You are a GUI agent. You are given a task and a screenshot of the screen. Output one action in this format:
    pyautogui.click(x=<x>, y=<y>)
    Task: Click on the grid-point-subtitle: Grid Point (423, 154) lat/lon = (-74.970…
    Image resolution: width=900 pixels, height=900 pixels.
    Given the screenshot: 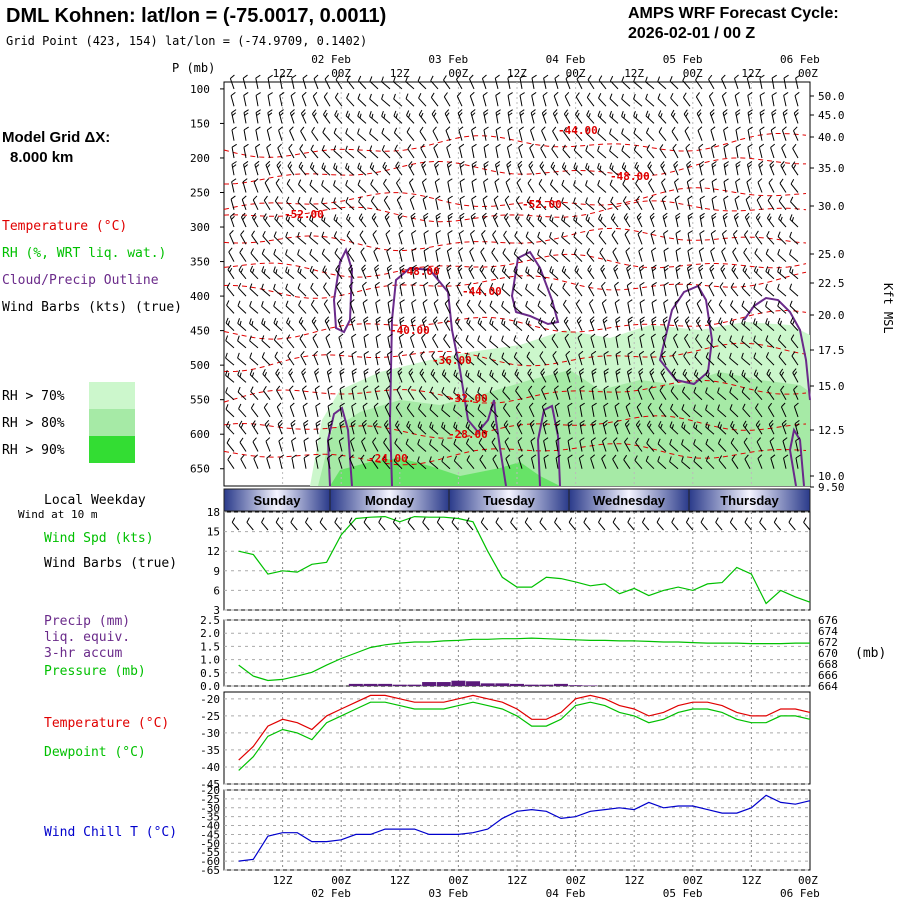 What is the action you would take?
    pyautogui.click(x=186, y=41)
    